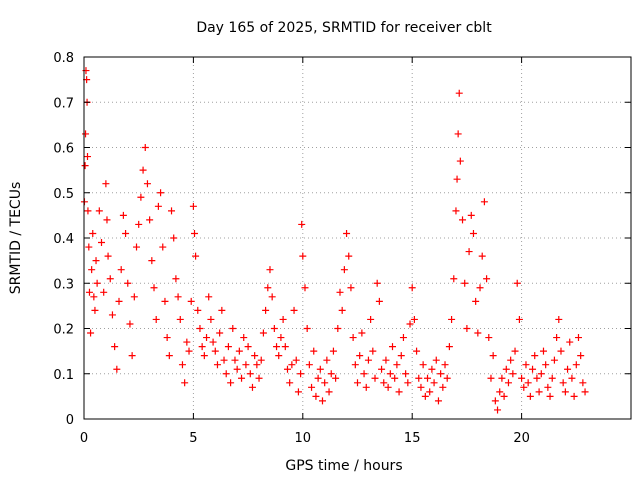 The width and height of the screenshot is (640, 480). What do you see at coordinates (63, 149) in the screenshot?
I see `y-tick-label: 0.6` at bounding box center [63, 149].